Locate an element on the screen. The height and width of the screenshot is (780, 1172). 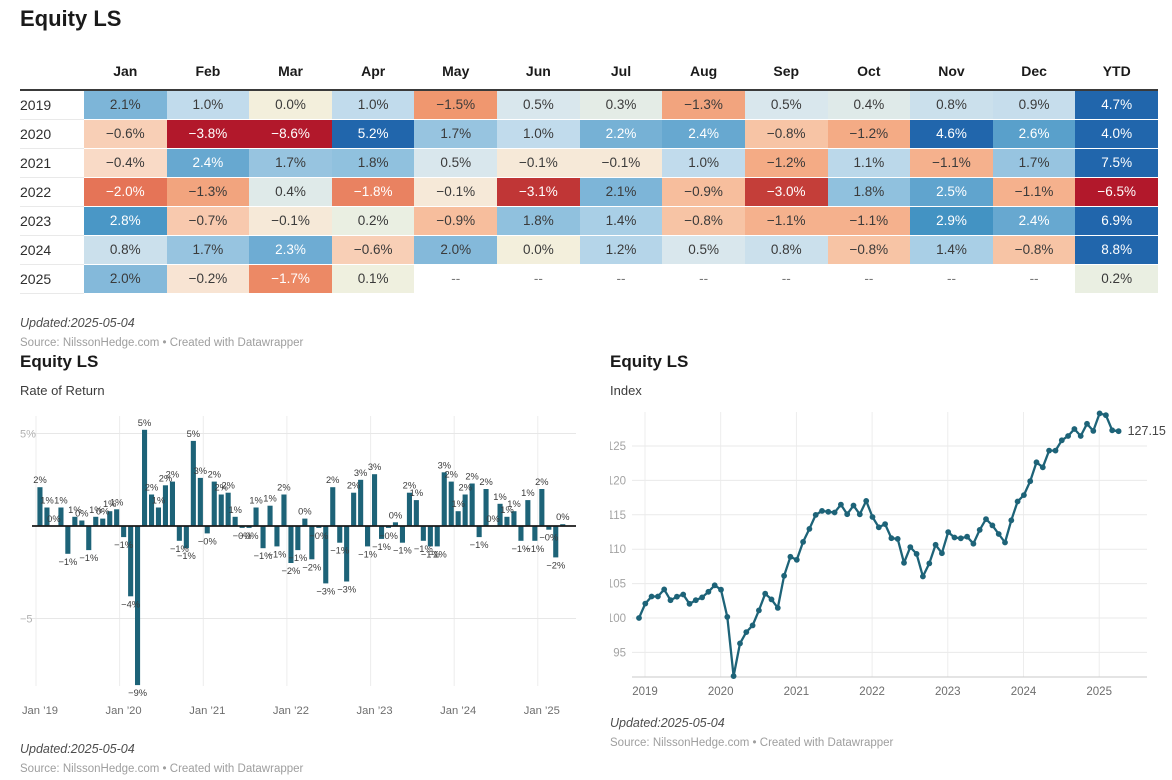
heatmap-cell: −1.8% is located at coordinates (373, 192).